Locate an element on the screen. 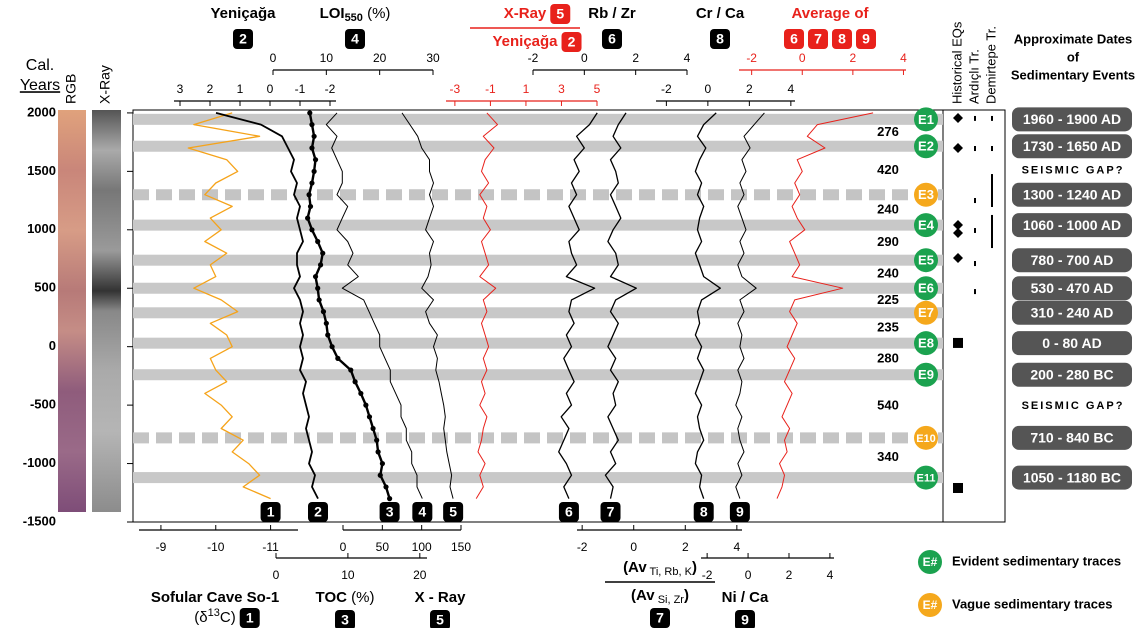 The width and height of the screenshot is (1139, 628). event-dates: 1060 - 1000 AD is located at coordinates (1072, 225).